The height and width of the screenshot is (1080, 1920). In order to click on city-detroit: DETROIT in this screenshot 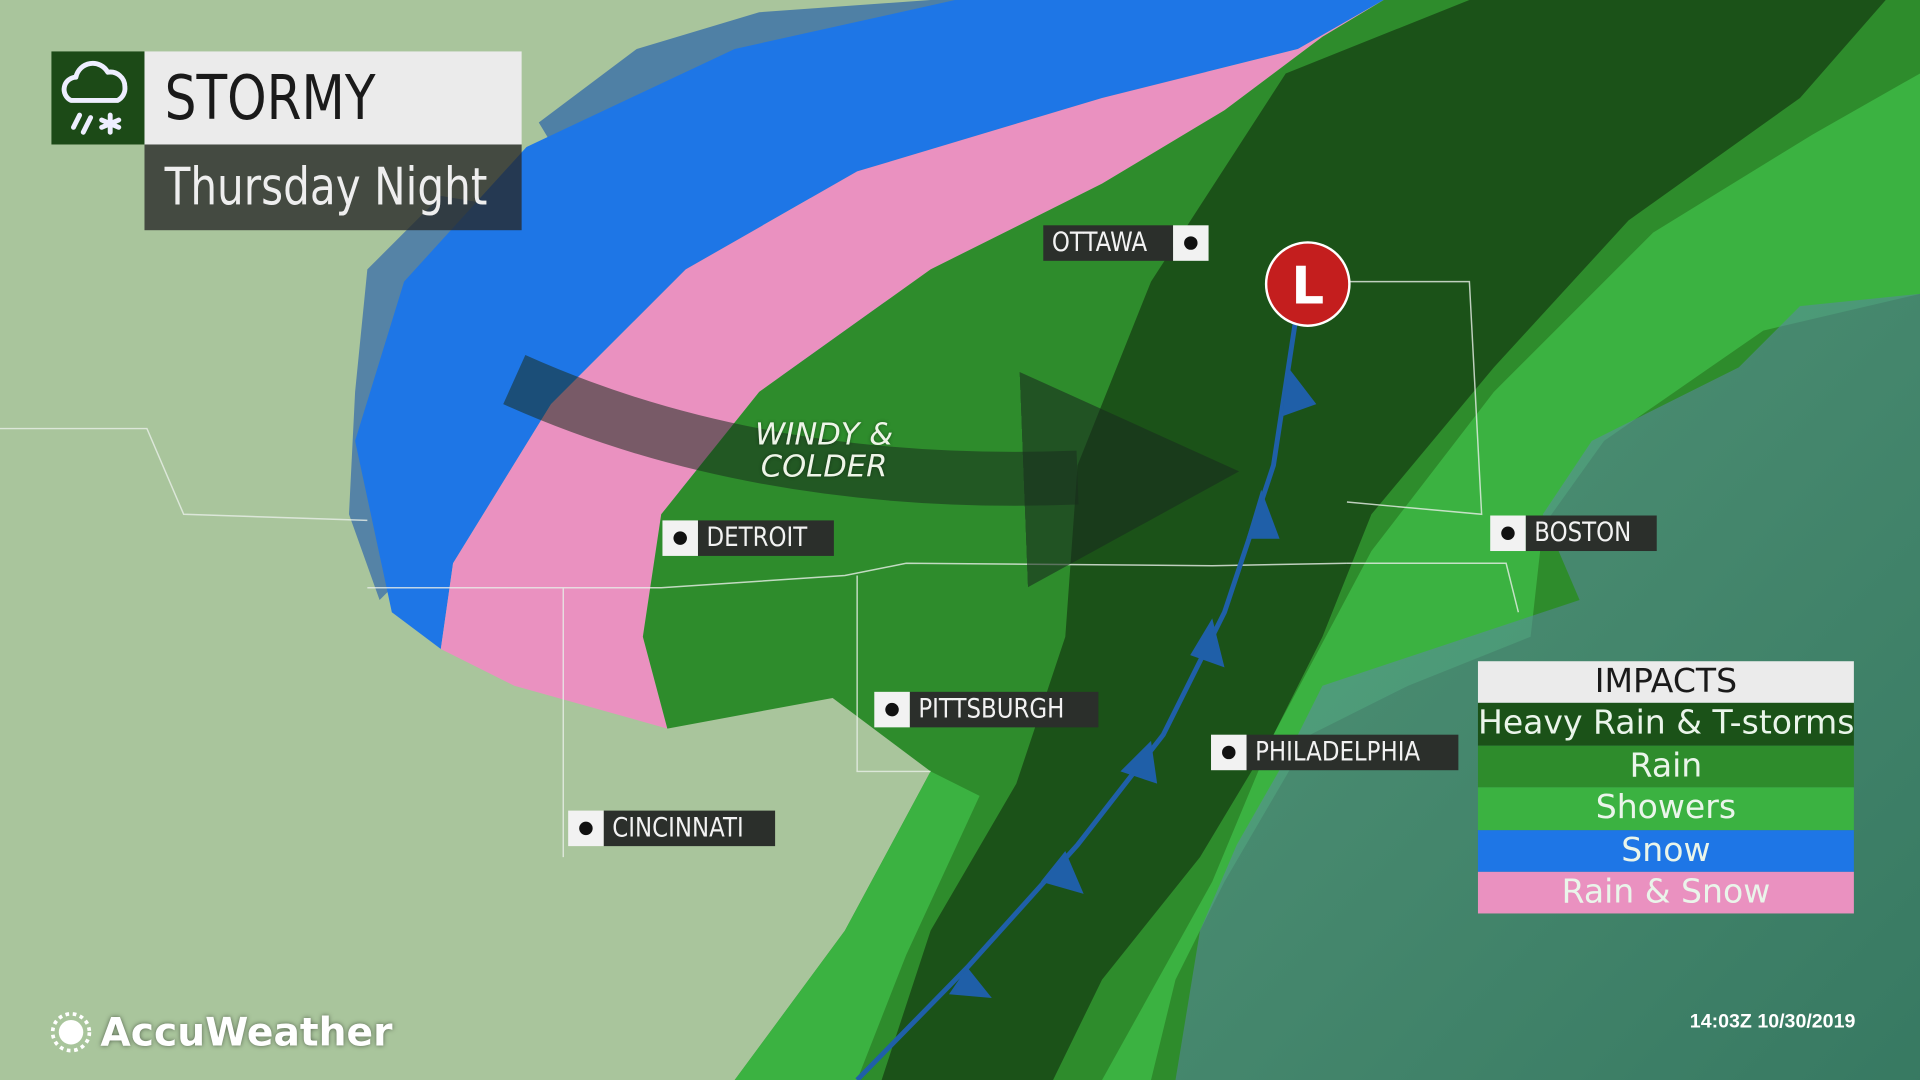, I will do `click(748, 538)`.